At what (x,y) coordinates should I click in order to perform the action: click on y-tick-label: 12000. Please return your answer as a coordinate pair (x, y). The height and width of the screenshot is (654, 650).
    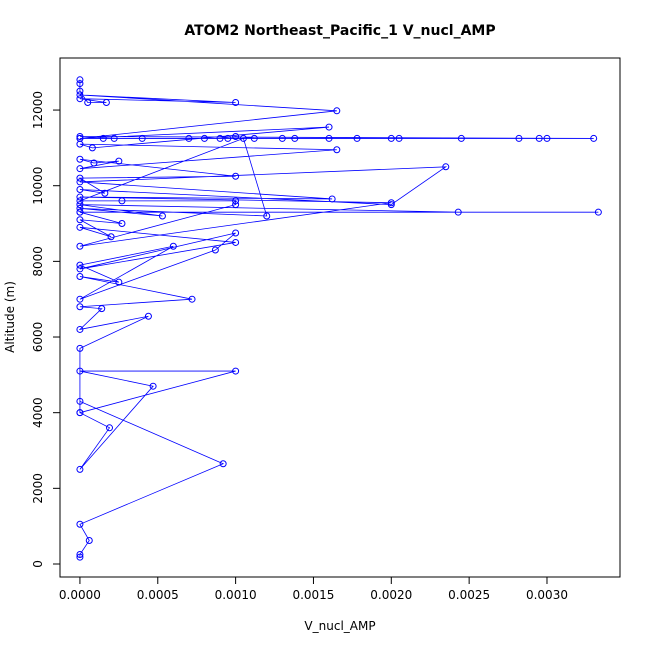
    Looking at the image, I should click on (38, 110).